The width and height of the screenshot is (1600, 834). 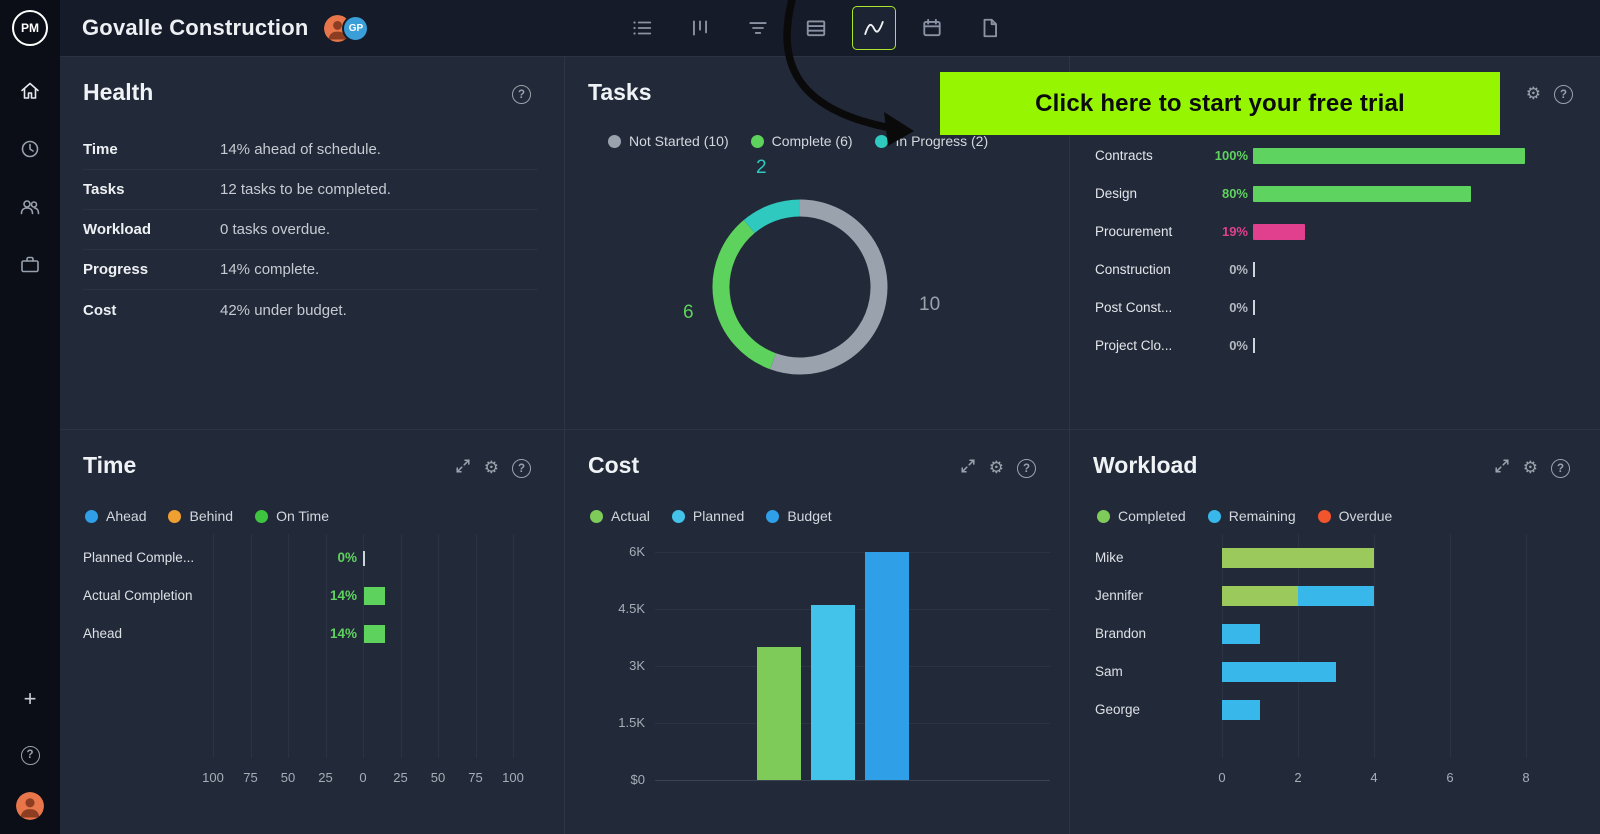 I want to click on panel-title-tasks: Tasks, so click(x=620, y=92).